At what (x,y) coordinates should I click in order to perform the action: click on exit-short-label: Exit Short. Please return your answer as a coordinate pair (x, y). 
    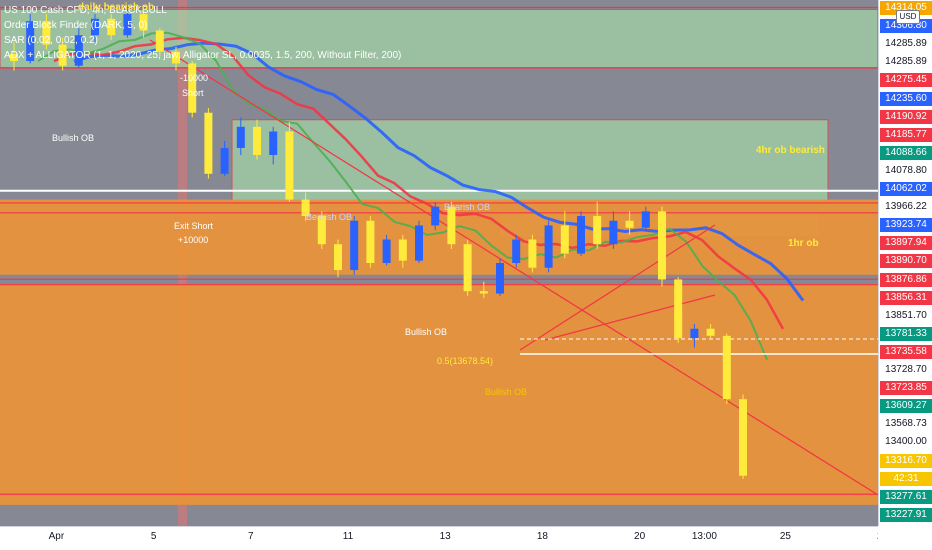
    Looking at the image, I should click on (194, 226).